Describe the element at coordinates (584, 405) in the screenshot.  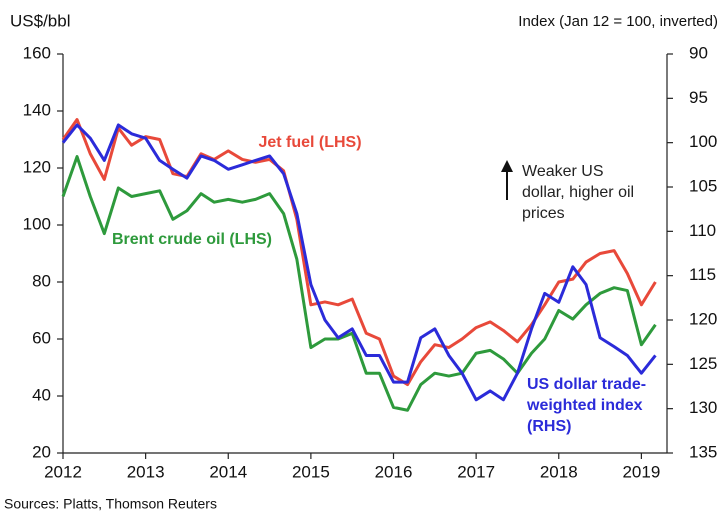
I see `annotation: weighted index` at that location.